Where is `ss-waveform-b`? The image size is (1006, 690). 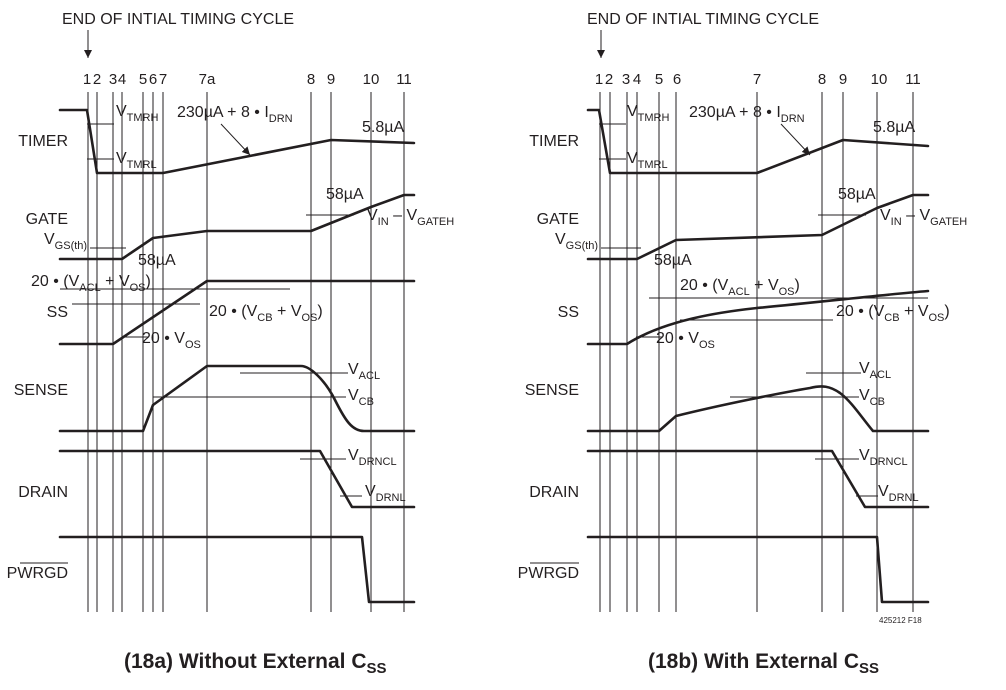
ss-waveform-b is located at coordinates (758, 317).